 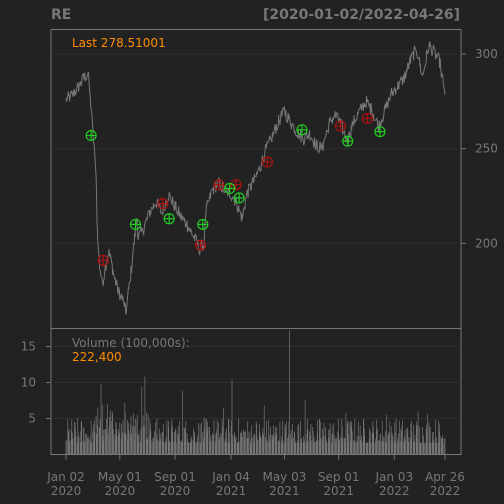 I want to click on volume-tick-label: 15, so click(x=28, y=347).